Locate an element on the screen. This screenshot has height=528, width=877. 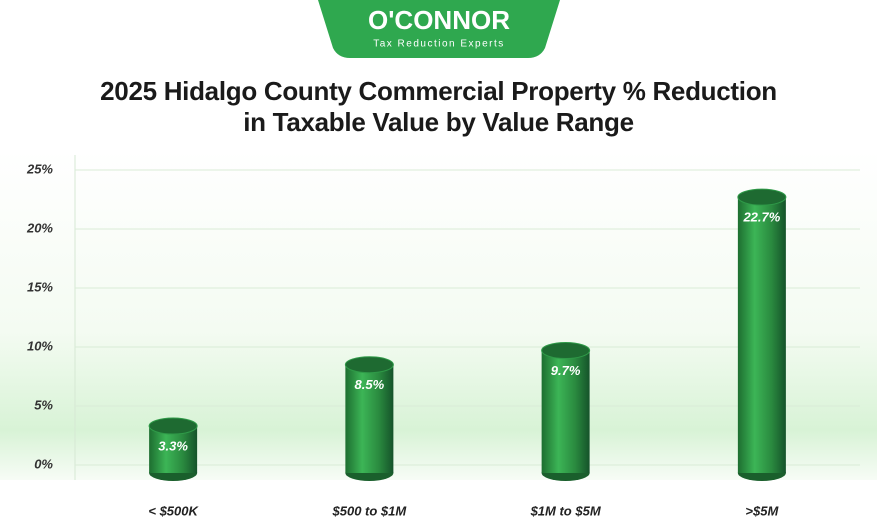
logo-tagline: Tax Reduction Experts is located at coordinates (439, 44).